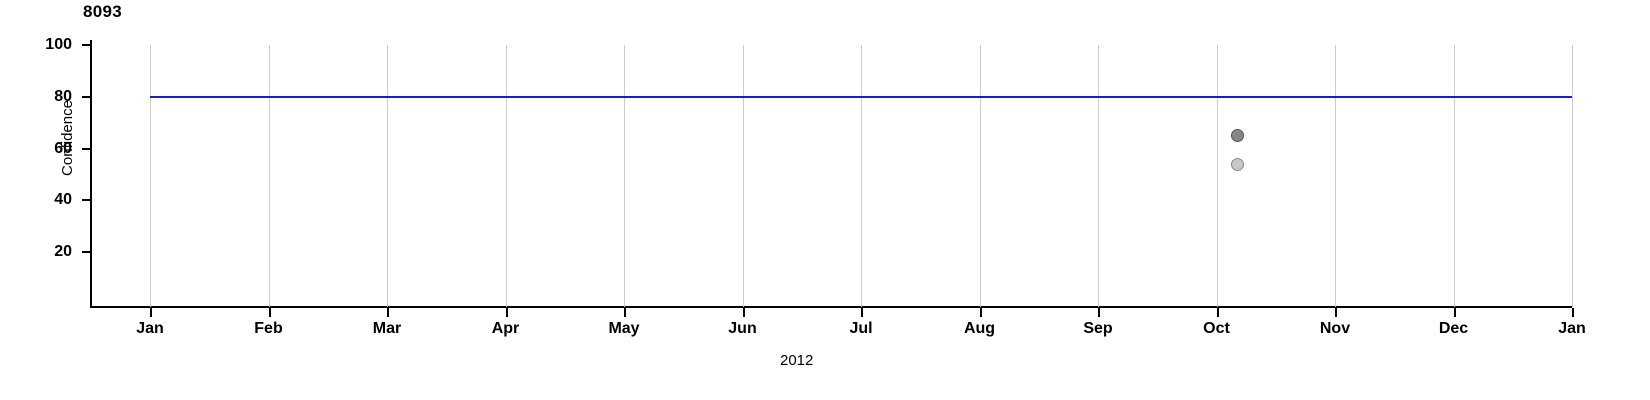 The image size is (1650, 400). What do you see at coordinates (742, 328) in the screenshot?
I see `x-tick-label-5-jun: Jun` at bounding box center [742, 328].